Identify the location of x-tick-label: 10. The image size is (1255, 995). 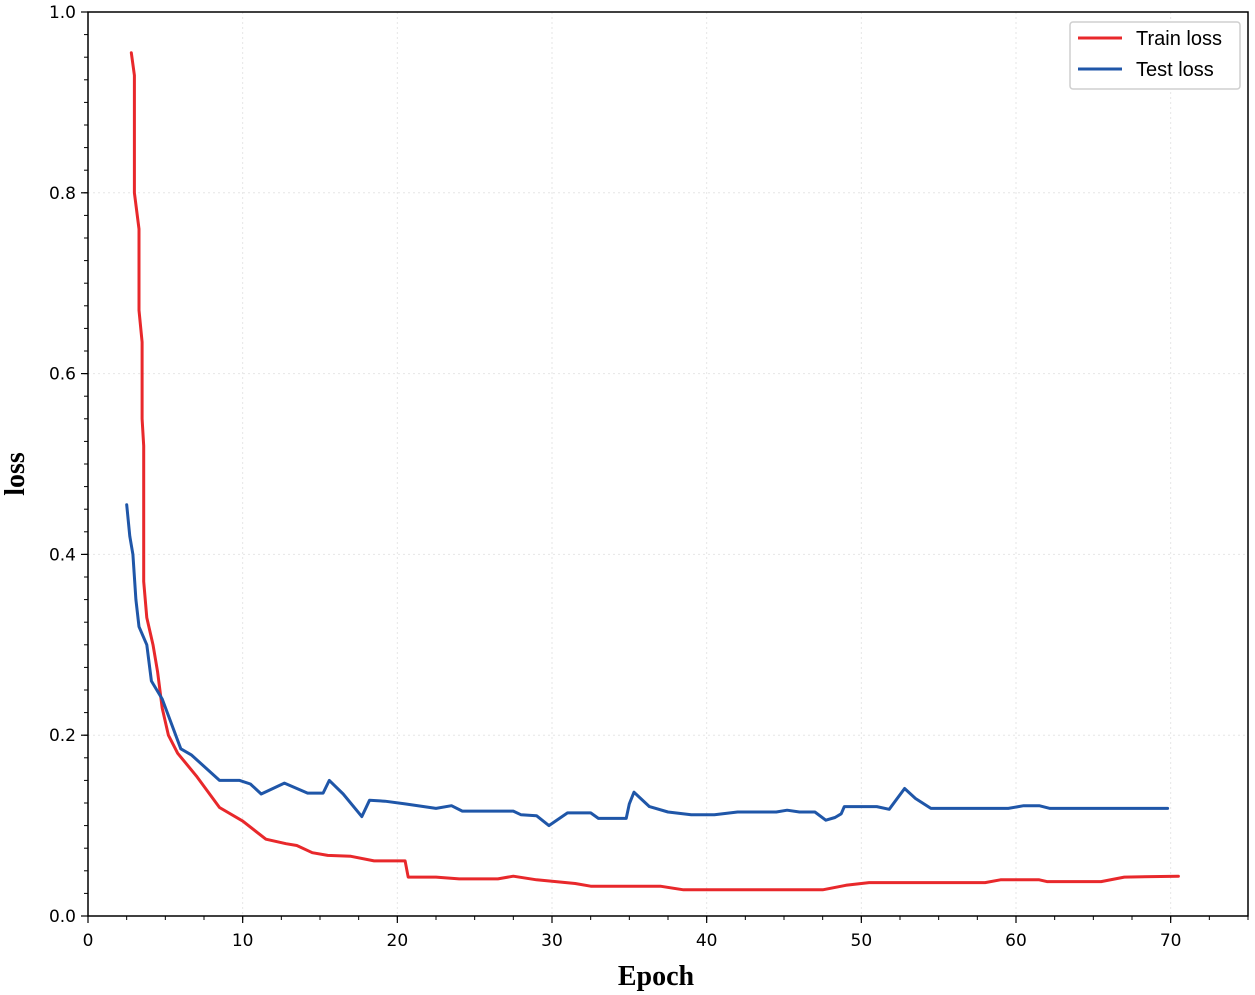
(243, 941).